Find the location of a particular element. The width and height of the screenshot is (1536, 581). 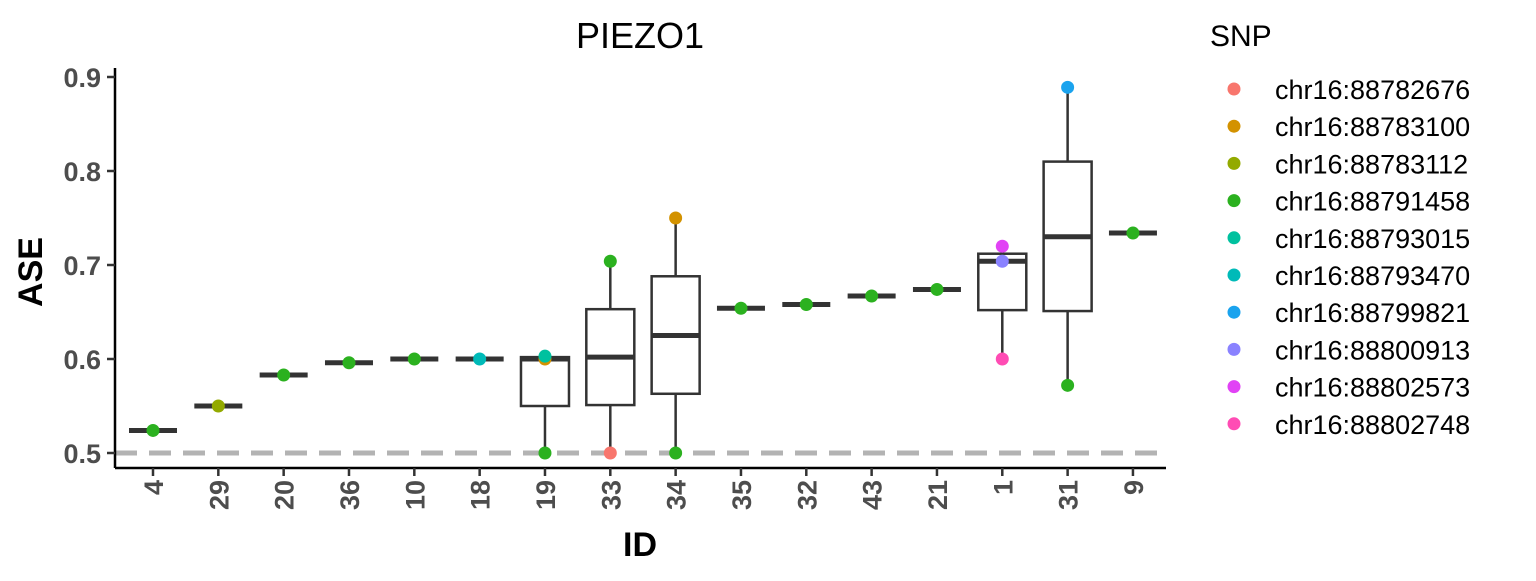

x-tick-label: 1 is located at coordinates (1003, 487).